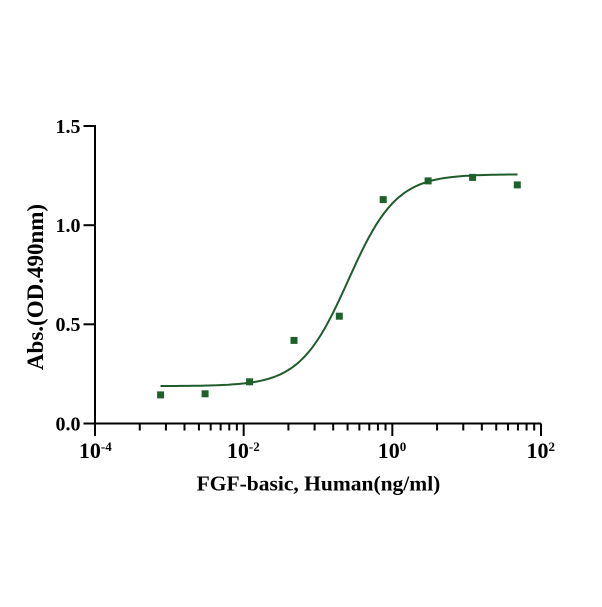  What do you see at coordinates (68, 325) in the screenshot?
I see `svg-text: 0.5` at bounding box center [68, 325].